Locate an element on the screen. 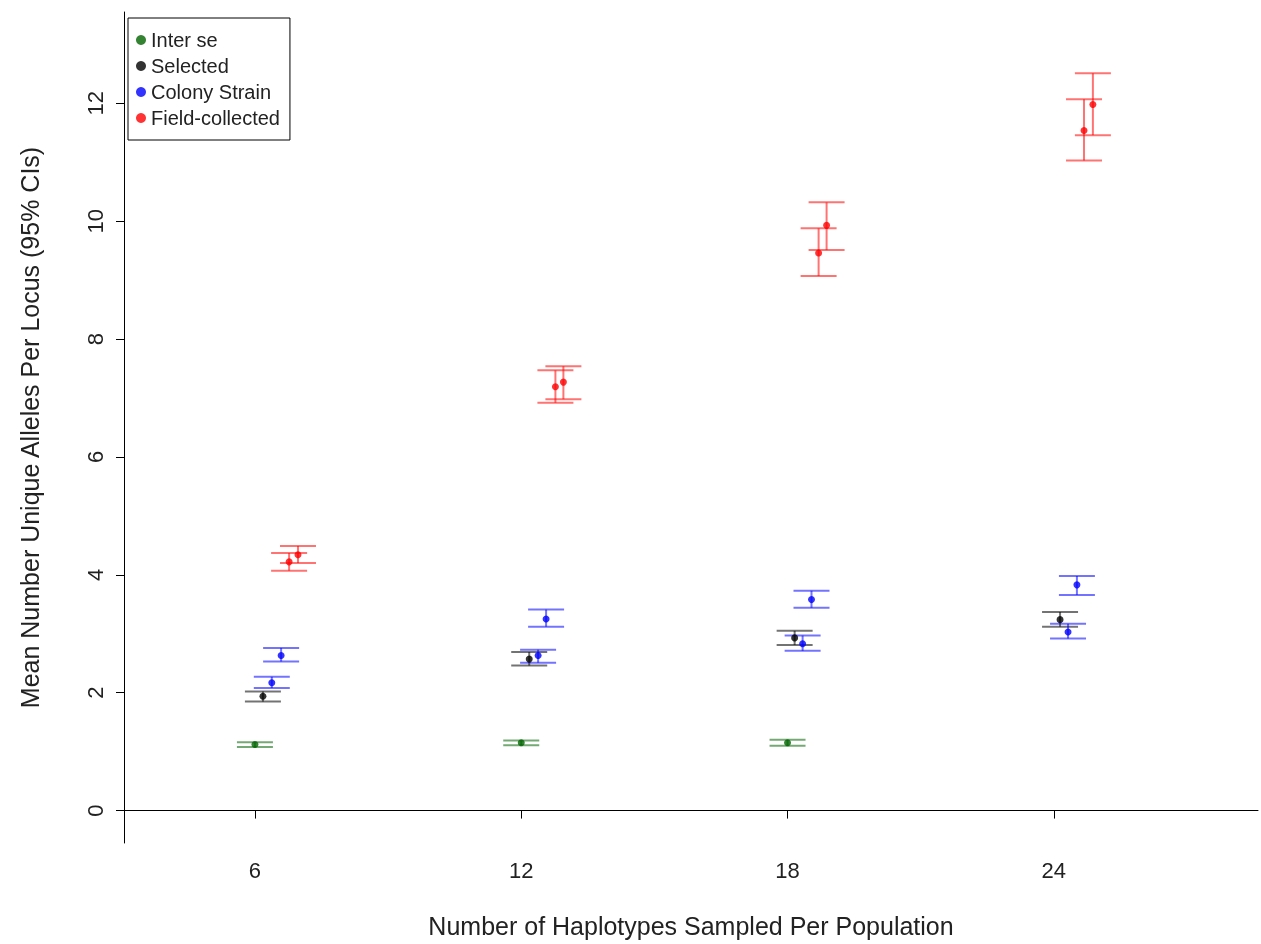 This screenshot has height=944, width=1261. y-tick-label: 2 is located at coordinates (95, 692).